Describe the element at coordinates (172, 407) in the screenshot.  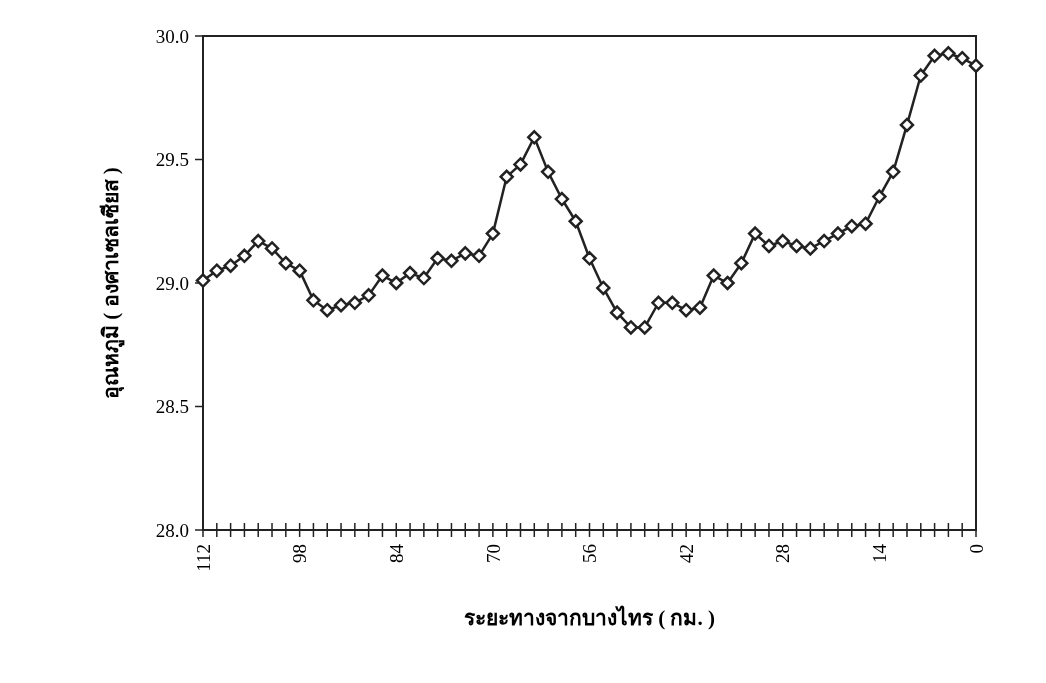
I see `y-tick-label: 28.5` at that location.